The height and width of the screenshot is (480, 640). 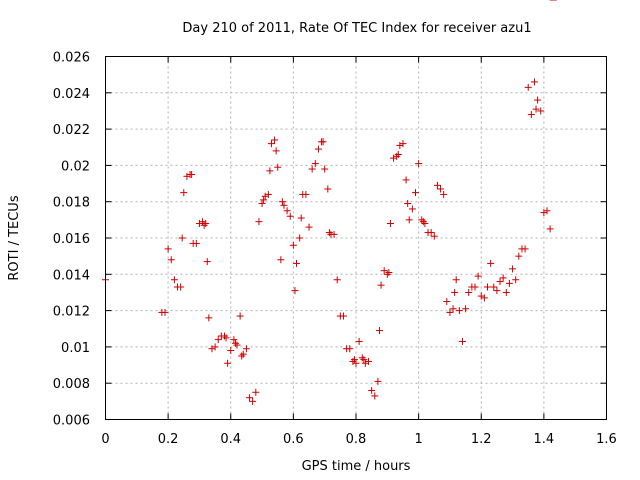 I want to click on y-tick-label: 0.022, so click(x=71, y=130).